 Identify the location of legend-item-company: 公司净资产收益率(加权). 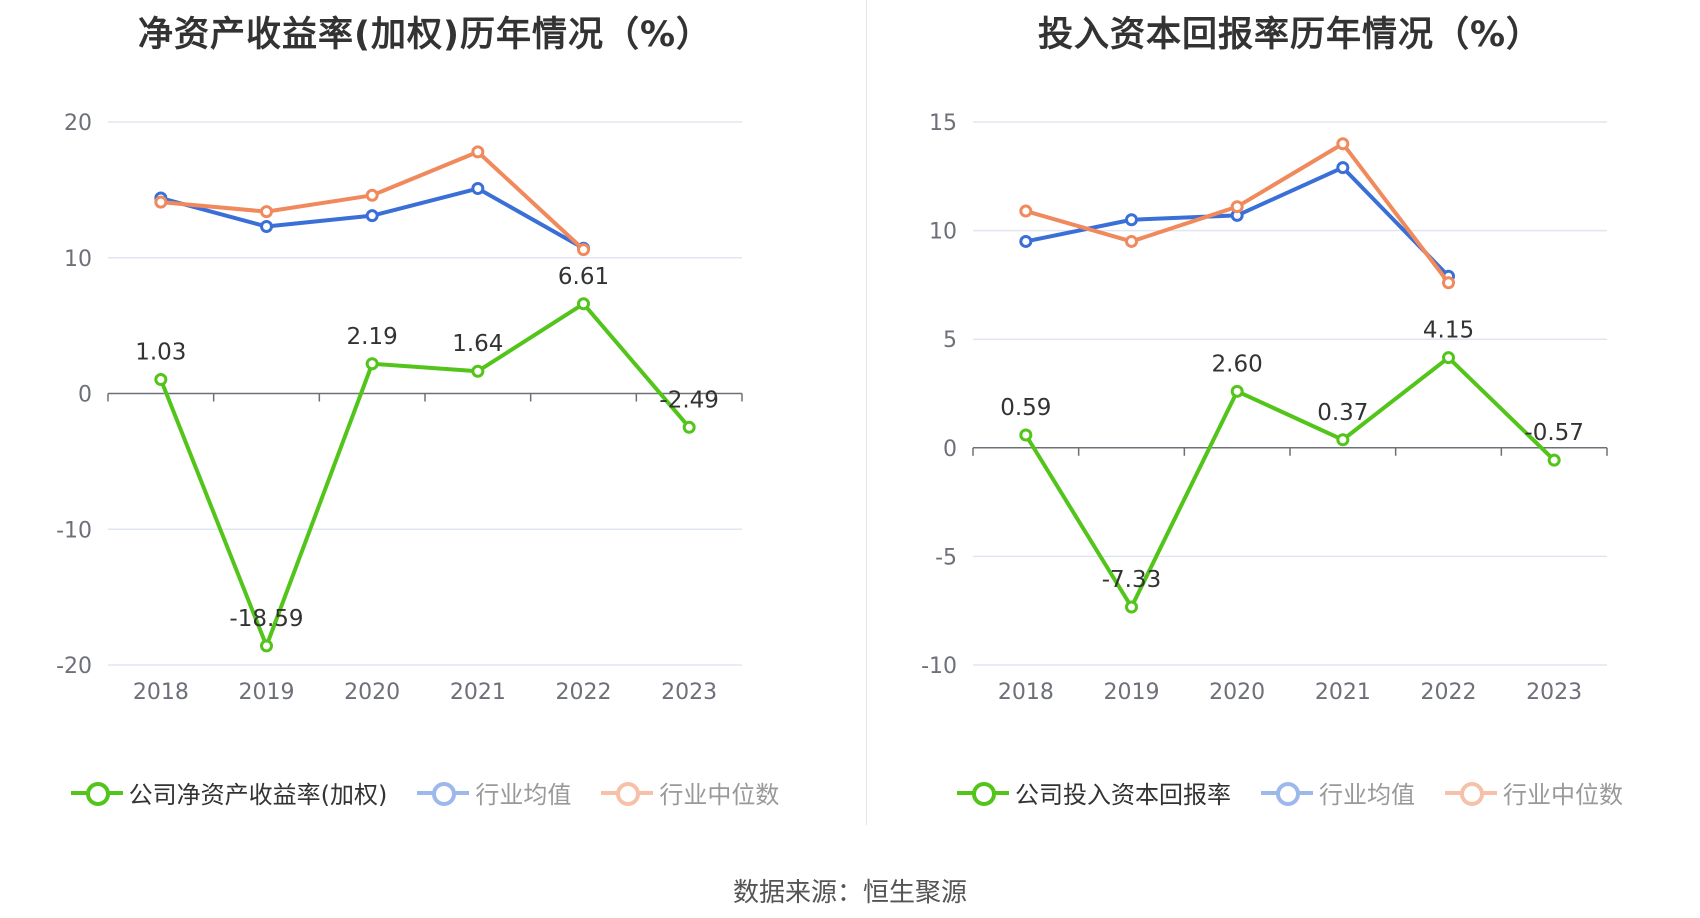
(229, 792).